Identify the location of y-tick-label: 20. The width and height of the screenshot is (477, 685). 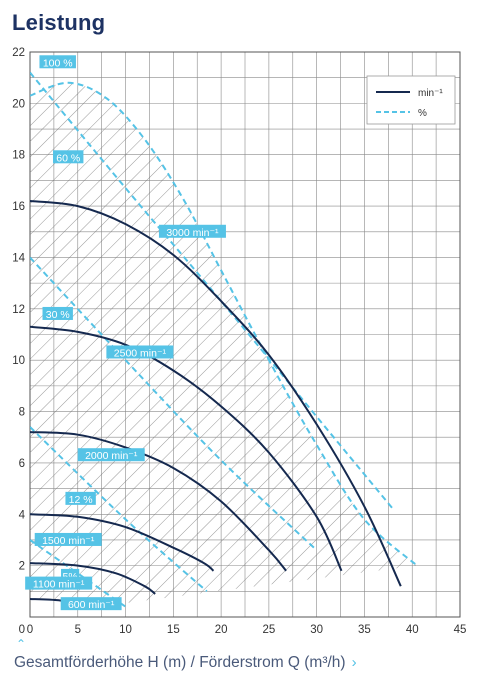
(18, 104).